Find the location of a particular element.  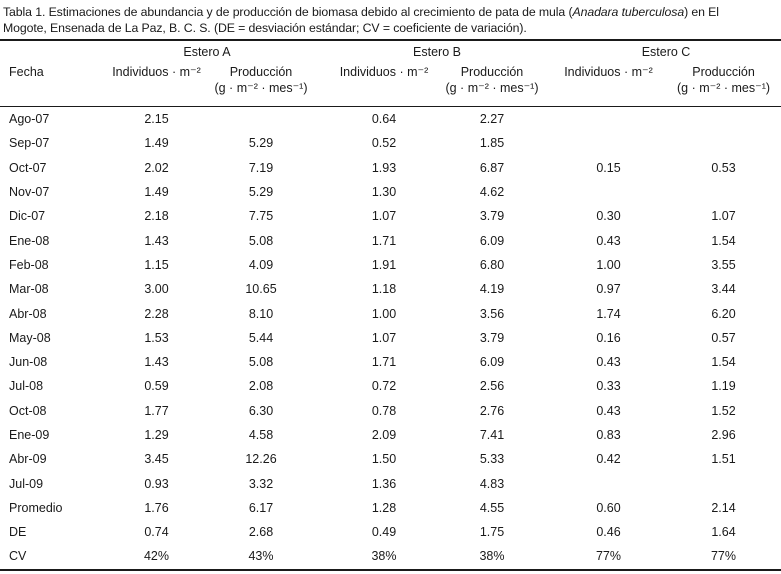

cell-estero-b-individuos: 1.36 is located at coordinates (384, 483).